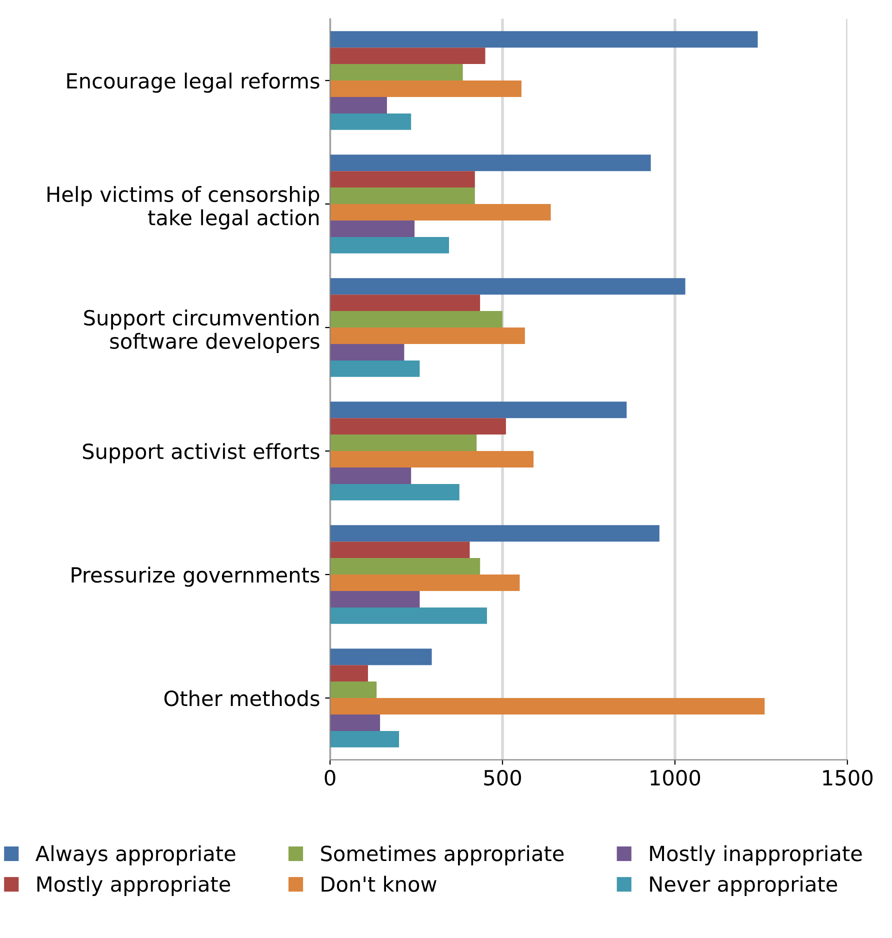  I want to click on x-tick-label: 0, so click(330, 778).